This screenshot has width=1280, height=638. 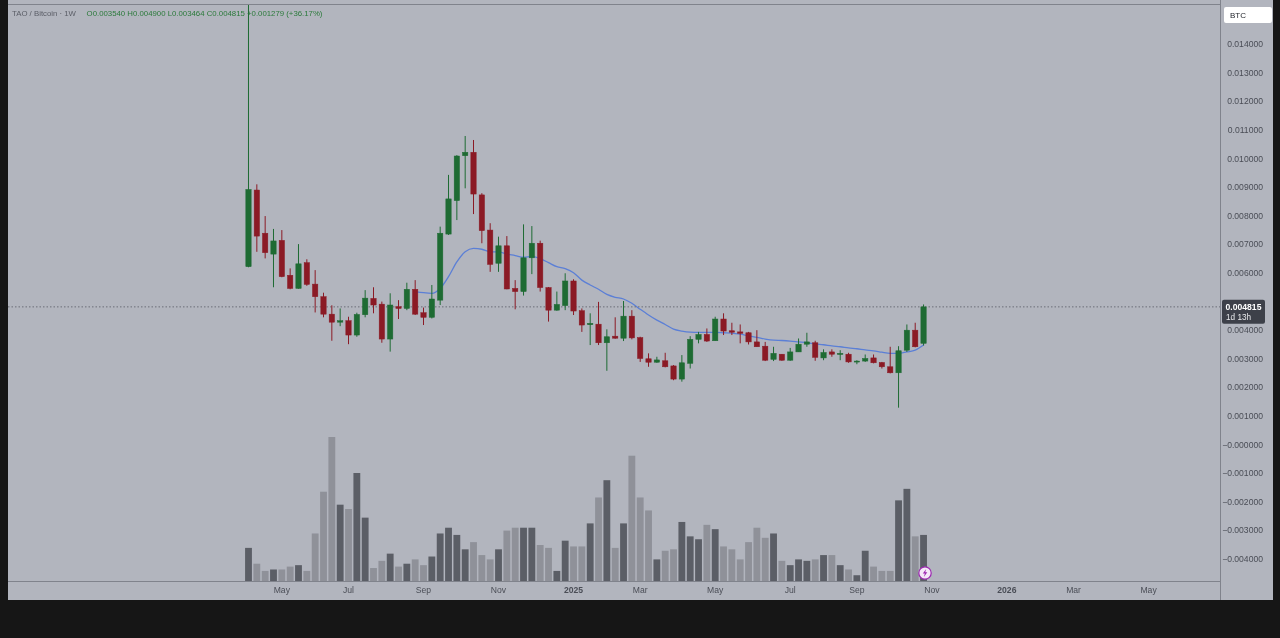 I want to click on text: BTC, so click(x=1238, y=16).